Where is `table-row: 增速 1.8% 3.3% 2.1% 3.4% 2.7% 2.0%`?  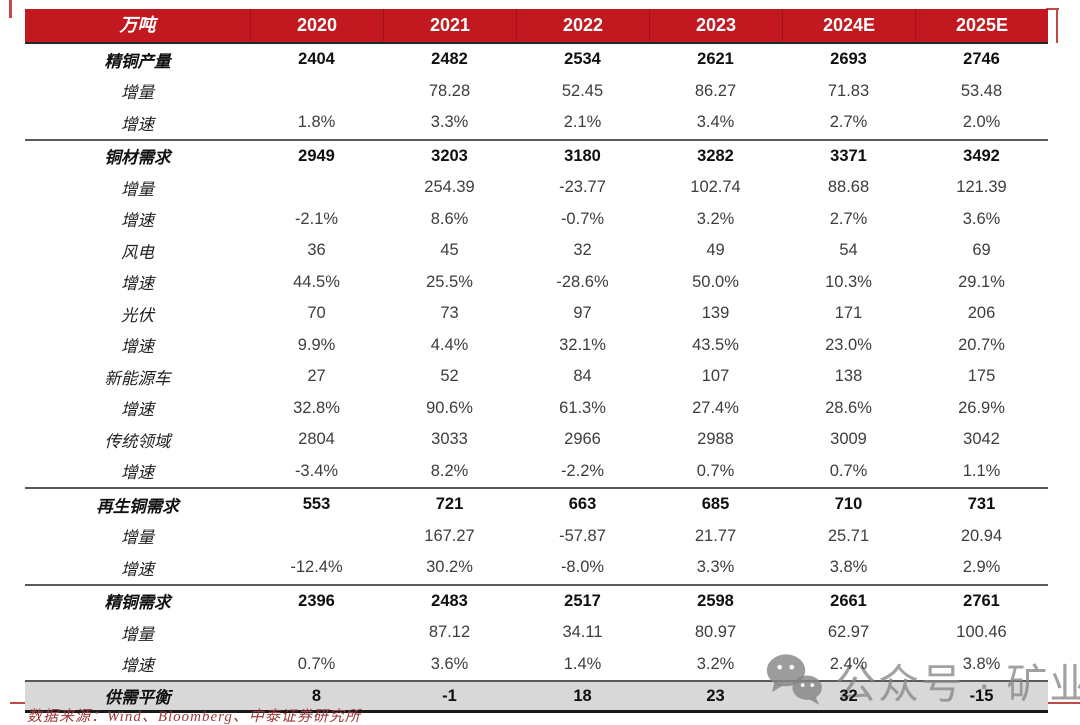
table-row: 增速 1.8% 3.3% 2.1% 3.4% 2.7% 2.0% is located at coordinates (536, 124).